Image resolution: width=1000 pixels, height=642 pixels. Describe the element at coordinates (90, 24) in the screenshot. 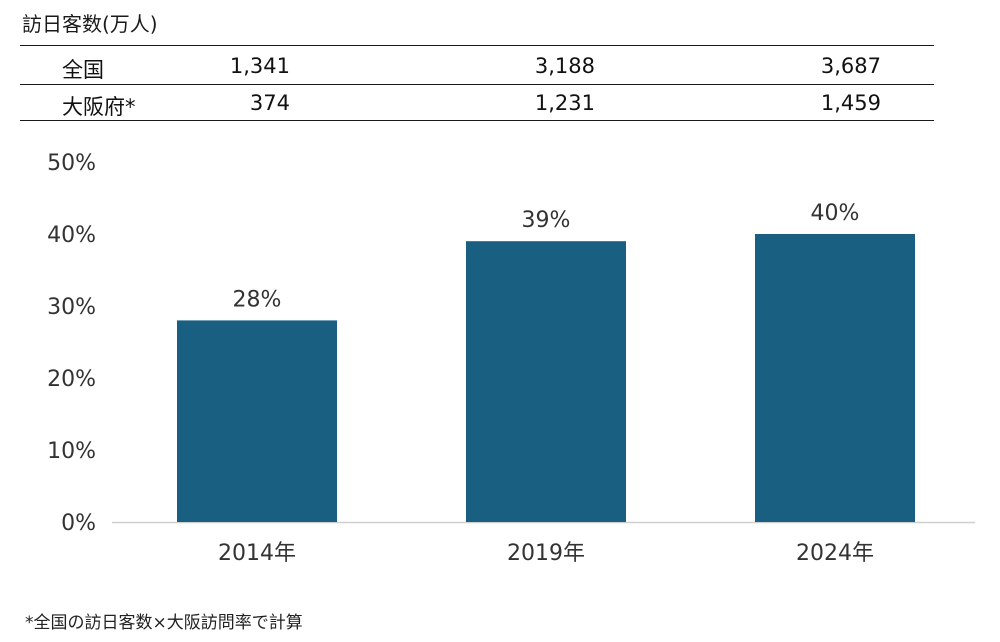

I see `table-title: 訪日客数(万人)` at that location.